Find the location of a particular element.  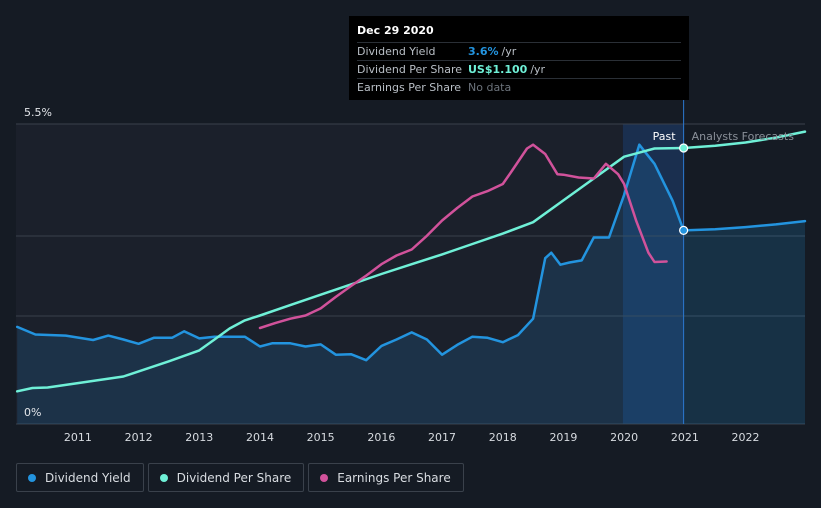

highlight-band is located at coordinates (653, 274).